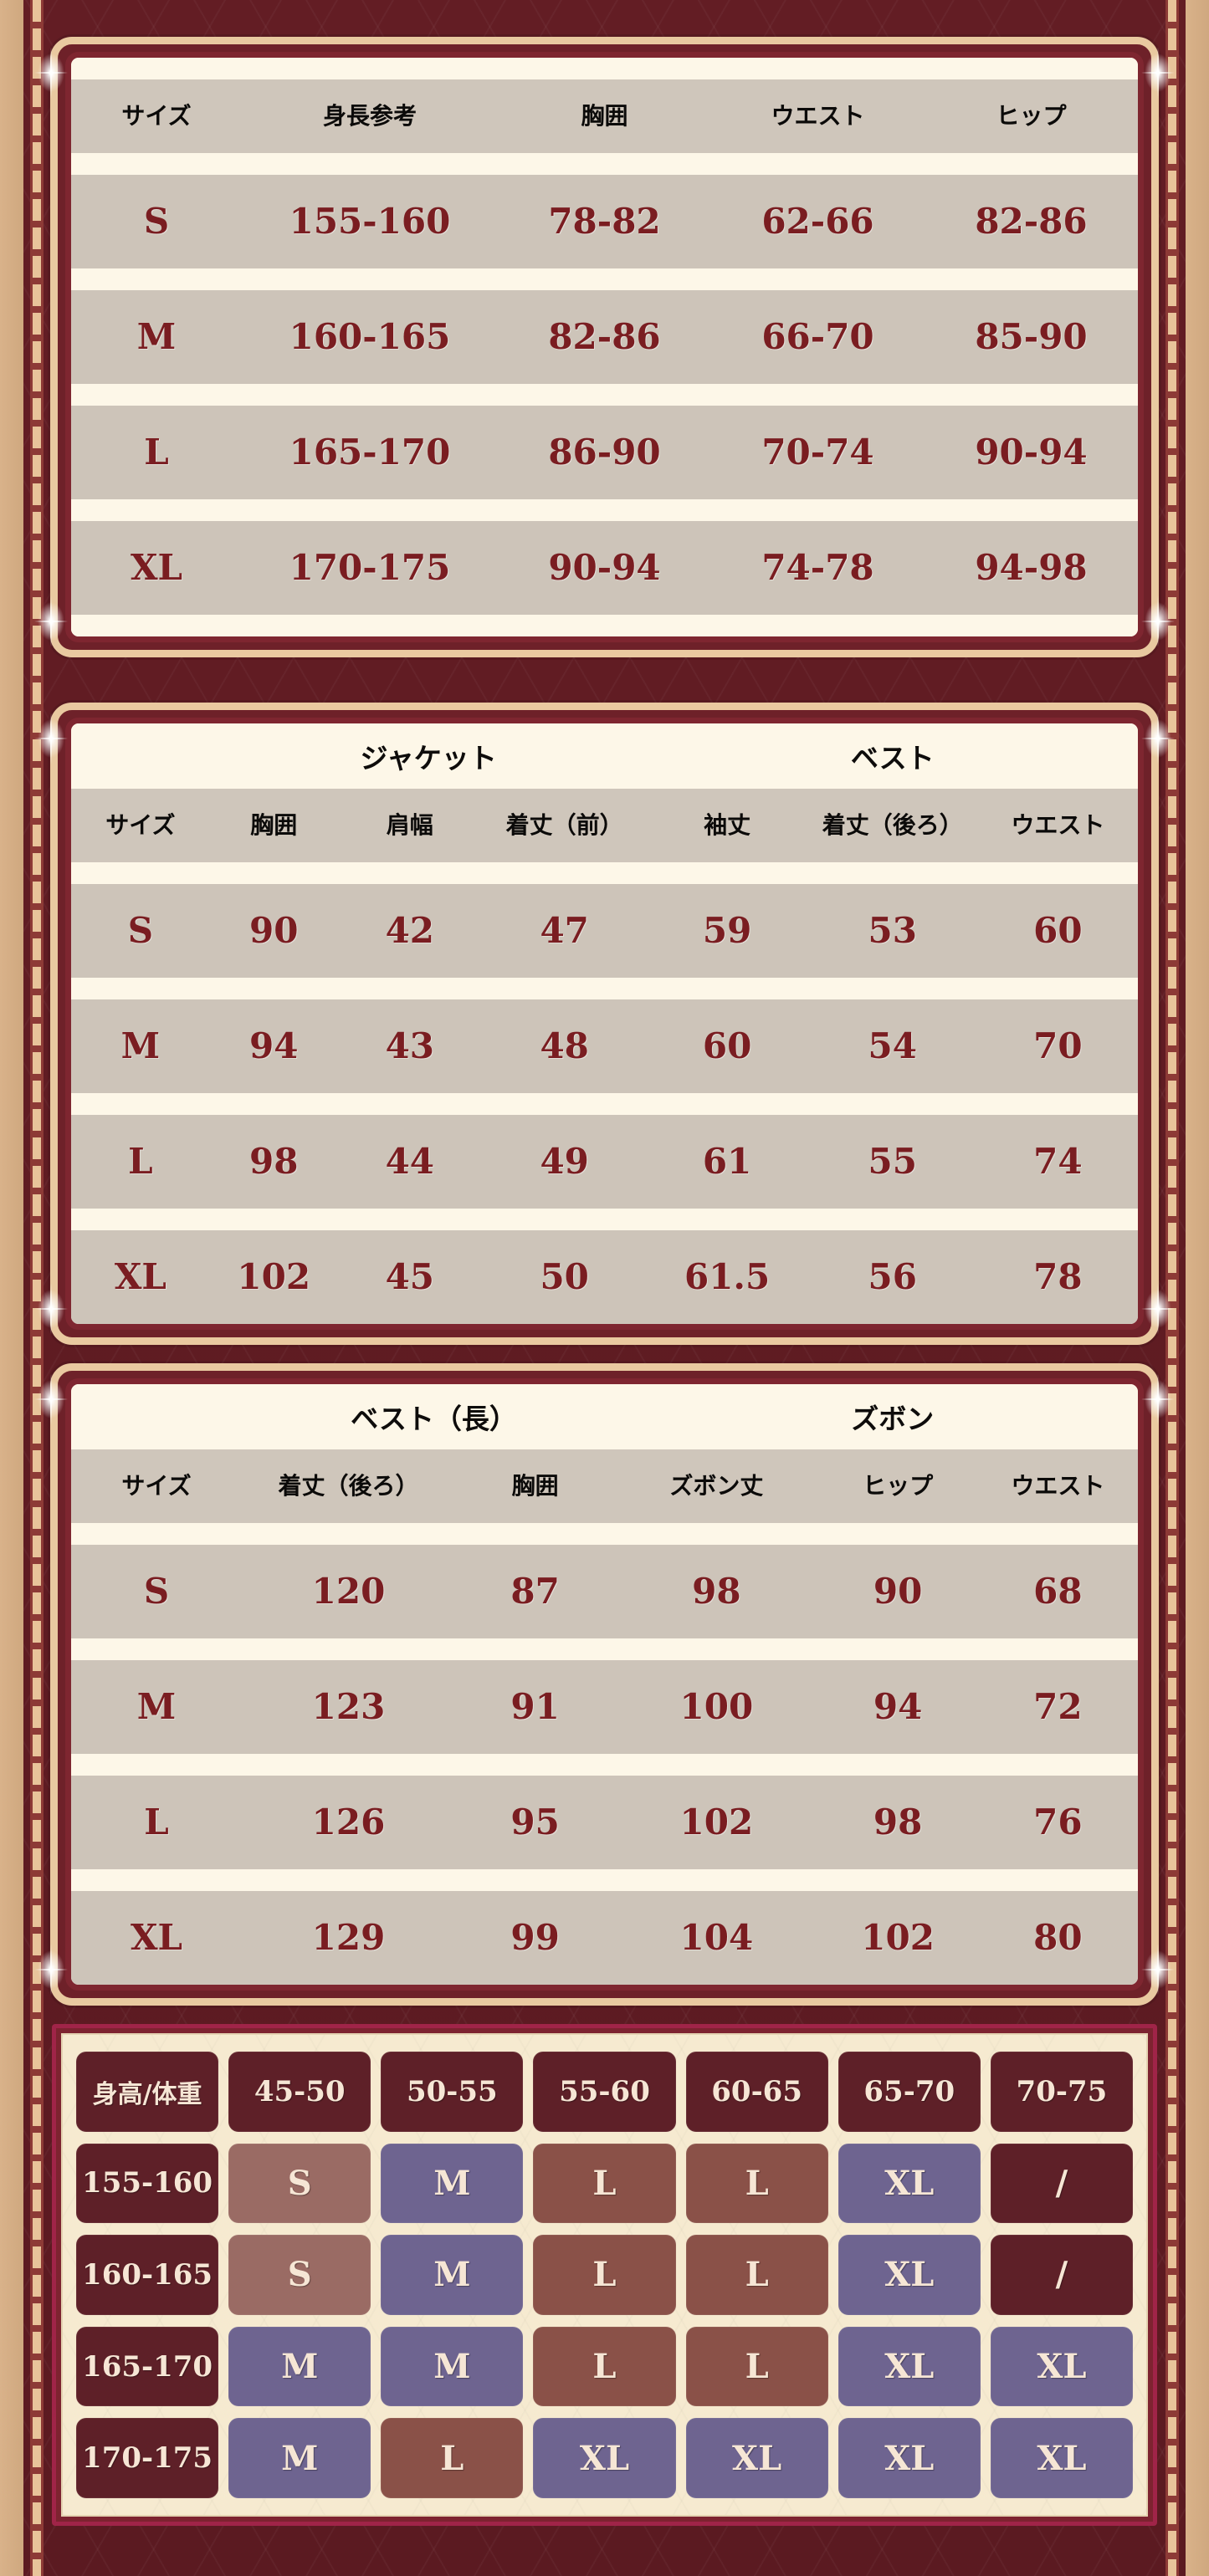  Describe the element at coordinates (892, 825) in the screenshot. I see `table2-col-header: 着丈（後ろ）` at that location.